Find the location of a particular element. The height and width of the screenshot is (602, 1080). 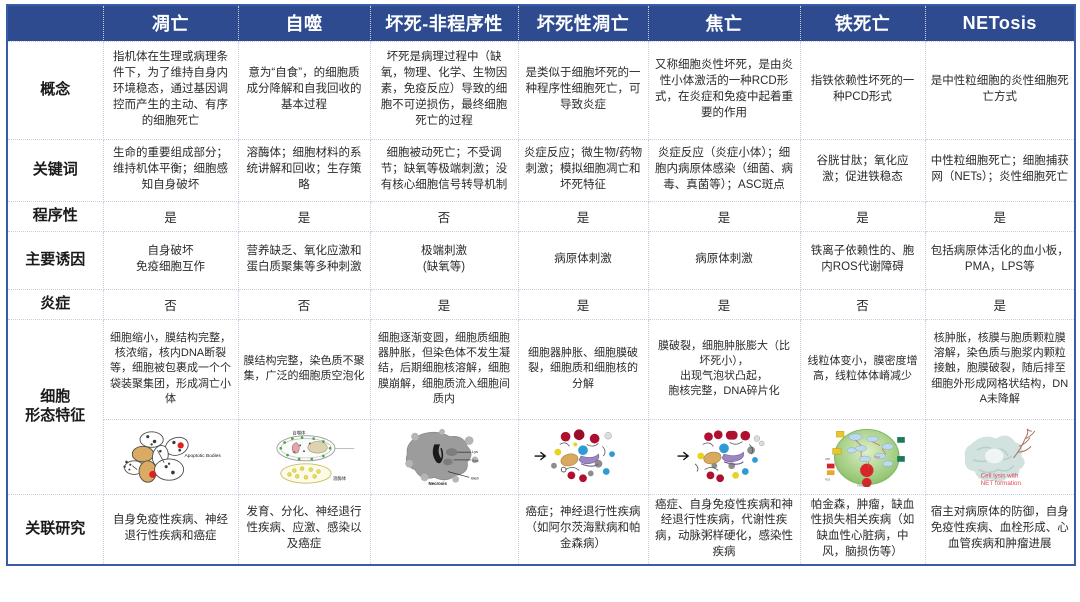

cell-programmed-ferroptosis: 是 is located at coordinates (862, 216).